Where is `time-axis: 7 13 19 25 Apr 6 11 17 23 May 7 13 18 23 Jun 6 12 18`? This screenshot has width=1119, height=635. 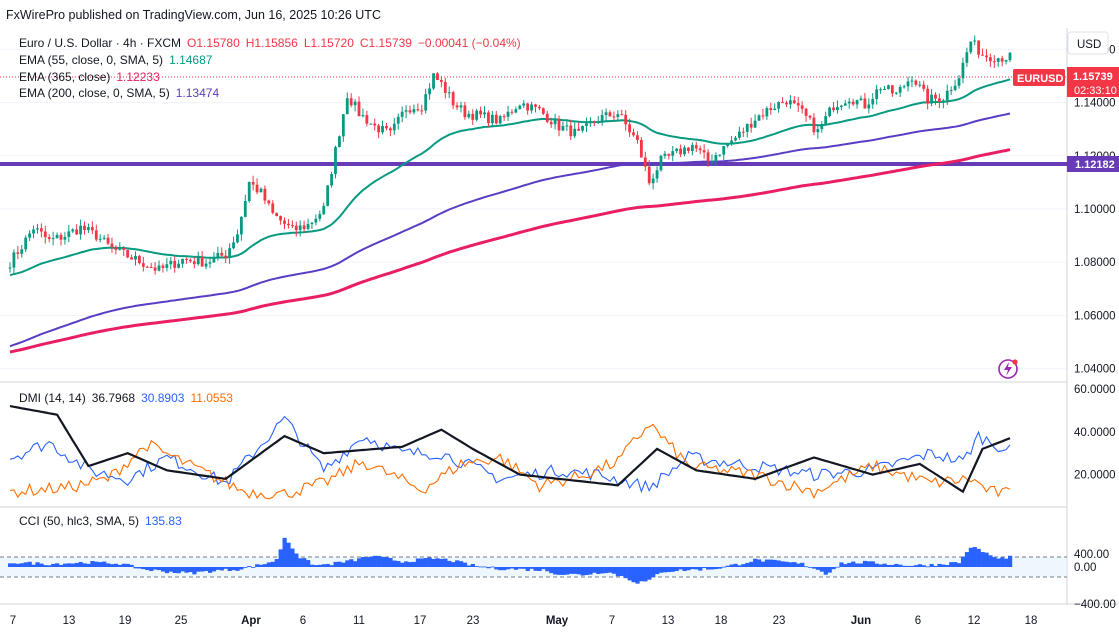 time-axis: 7 13 19 25 Apr 6 11 17 23 May 7 13 18 23 Jun 6 12 18 is located at coordinates (524, 621).